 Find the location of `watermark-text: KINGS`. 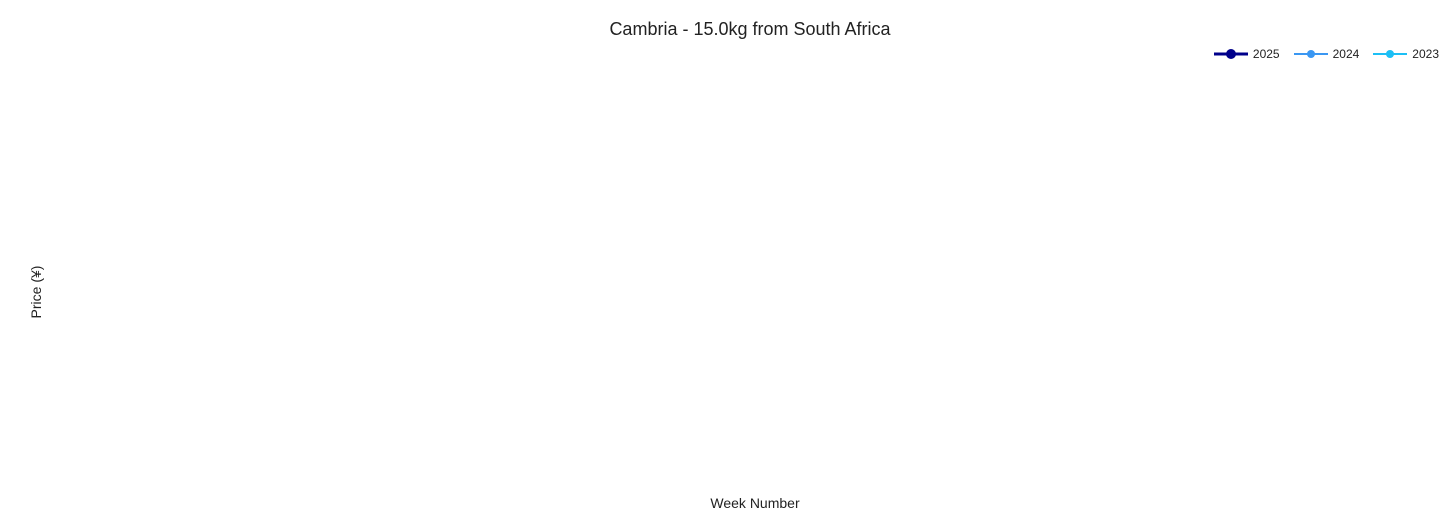

watermark-text: KINGS is located at coordinates (758, 280).